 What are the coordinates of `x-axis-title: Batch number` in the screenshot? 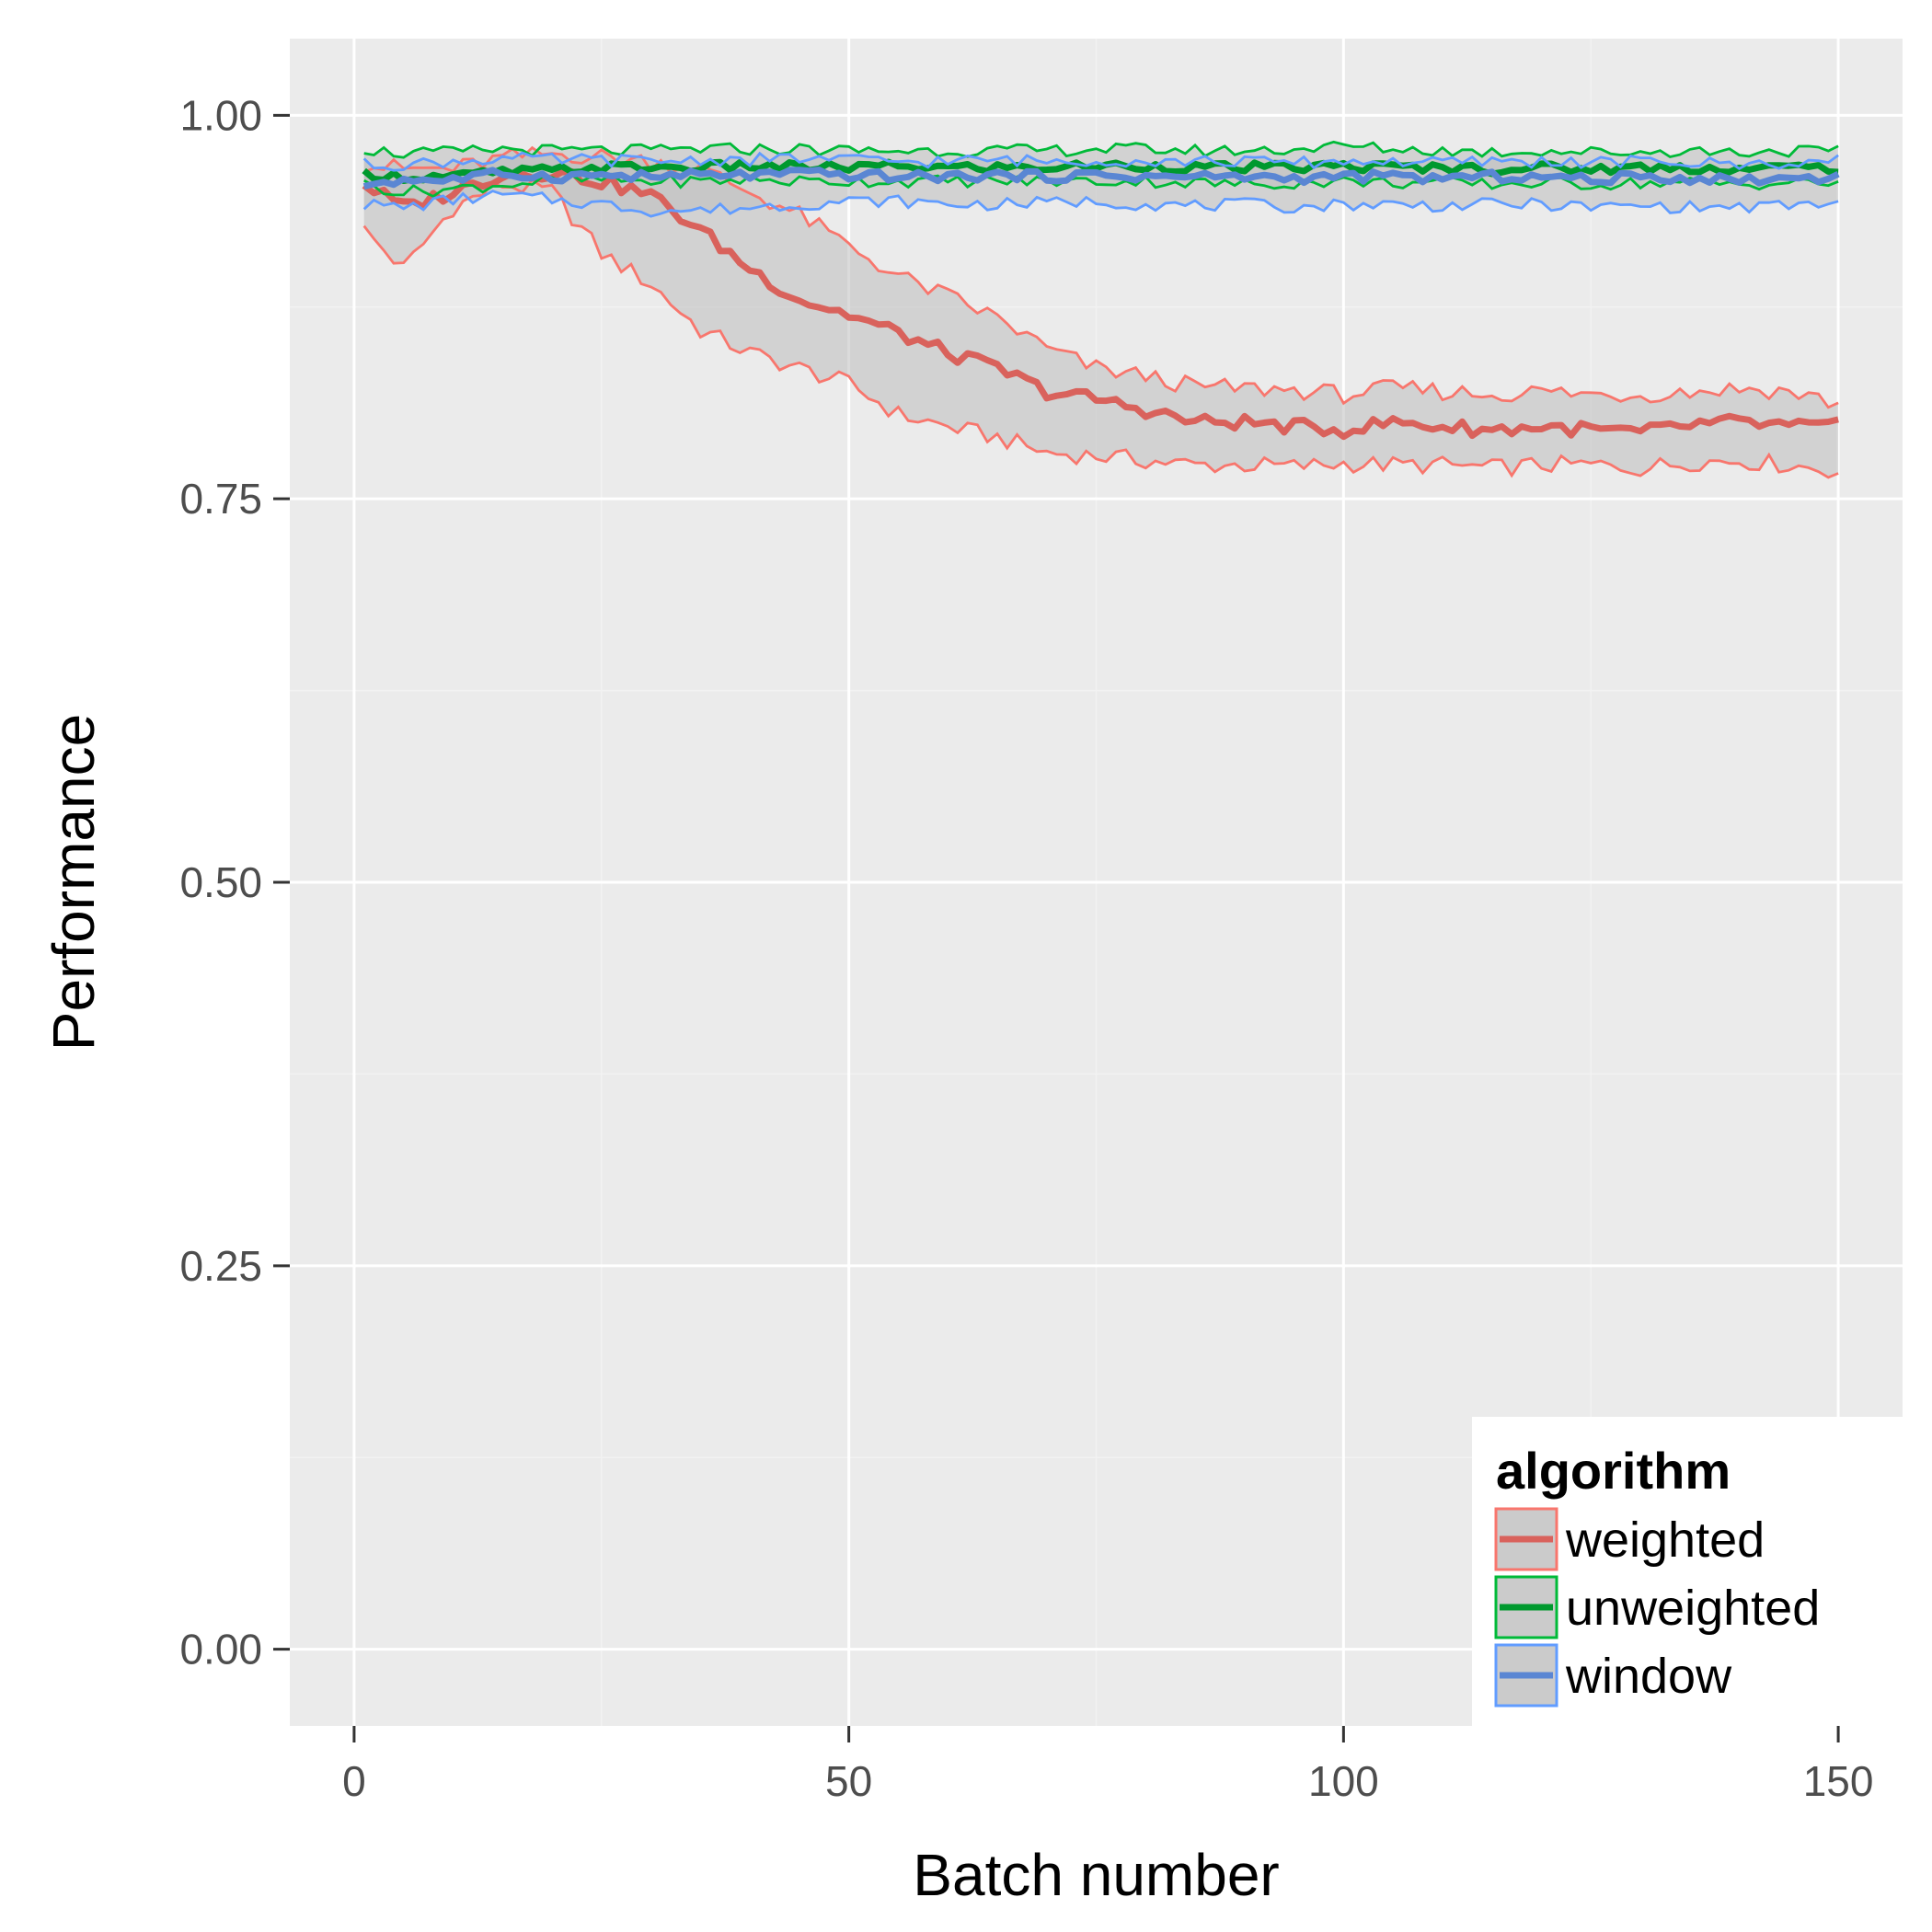 It's located at (1096, 1875).